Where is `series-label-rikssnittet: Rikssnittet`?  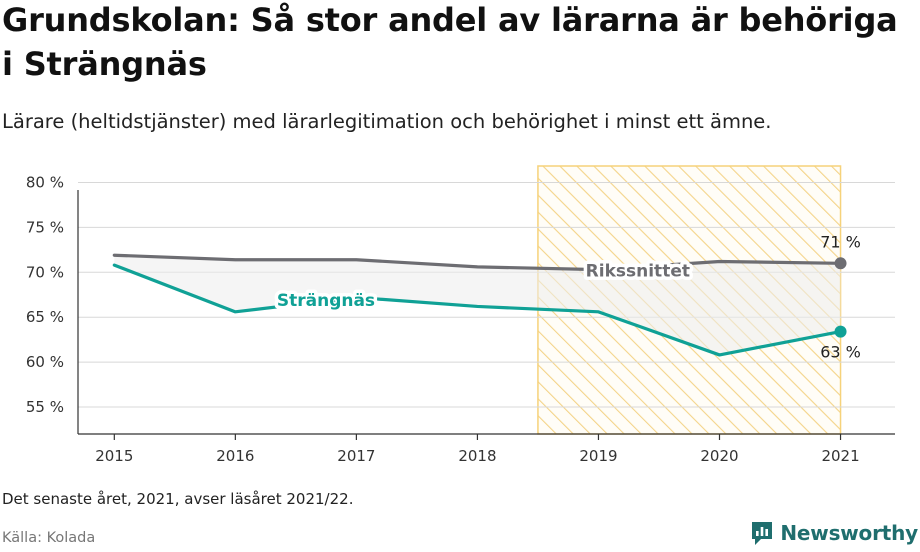 series-label-rikssnittet: Rikssnittet is located at coordinates (638, 272).